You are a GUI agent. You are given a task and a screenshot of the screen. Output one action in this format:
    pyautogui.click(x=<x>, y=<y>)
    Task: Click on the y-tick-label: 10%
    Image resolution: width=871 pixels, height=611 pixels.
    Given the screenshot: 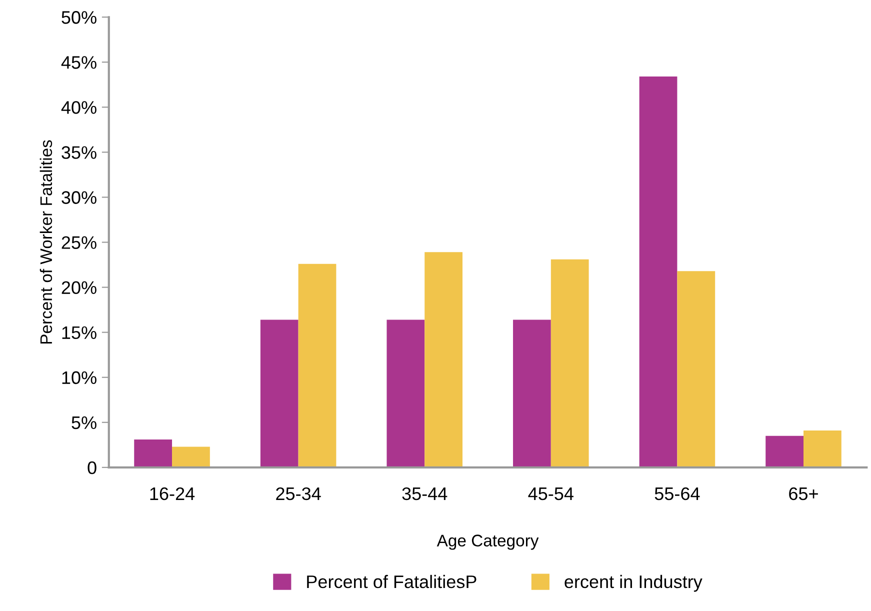 What is the action you would take?
    pyautogui.click(x=79, y=377)
    